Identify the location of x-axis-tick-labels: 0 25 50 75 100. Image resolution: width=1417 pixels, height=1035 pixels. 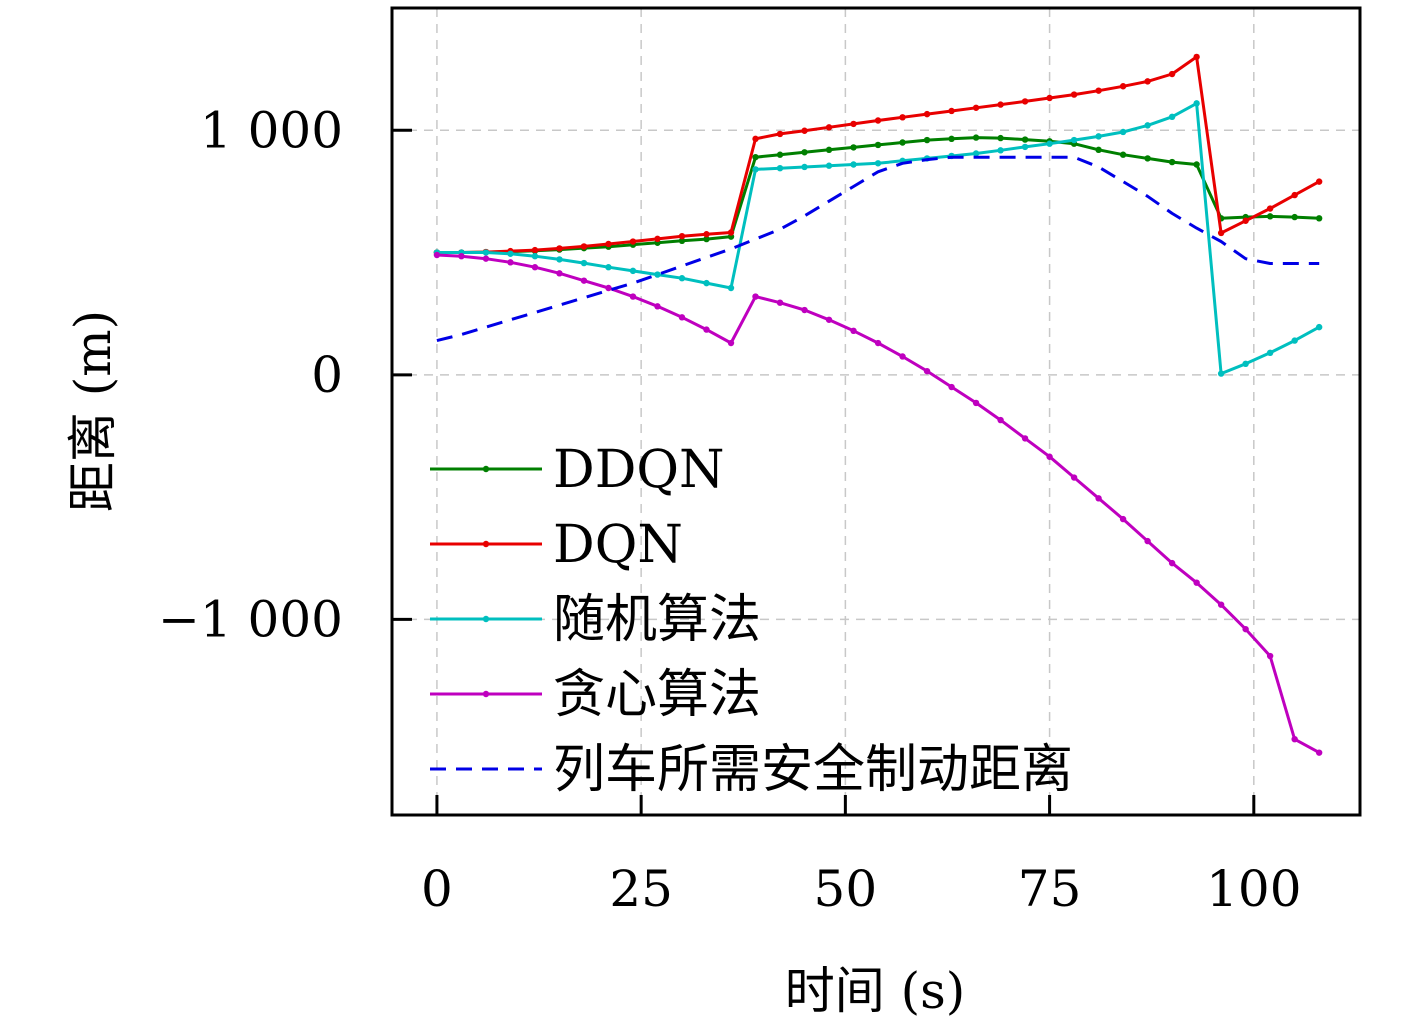
(861, 889).